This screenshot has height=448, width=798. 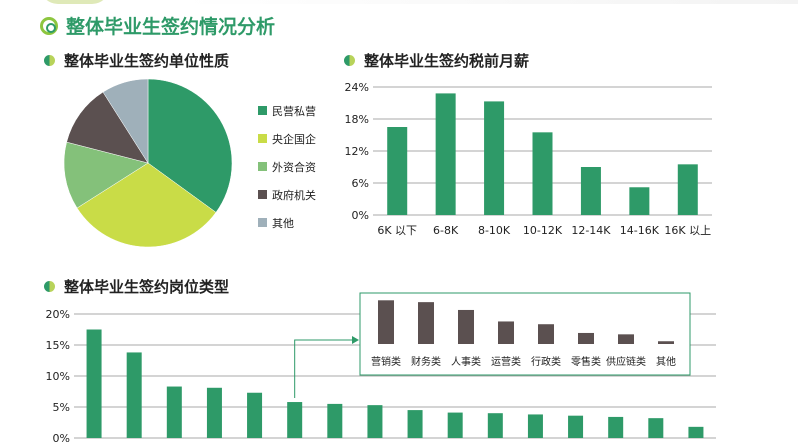 What do you see at coordinates (357, 87) in the screenshot?
I see `y-tick-label: 24%` at bounding box center [357, 87].